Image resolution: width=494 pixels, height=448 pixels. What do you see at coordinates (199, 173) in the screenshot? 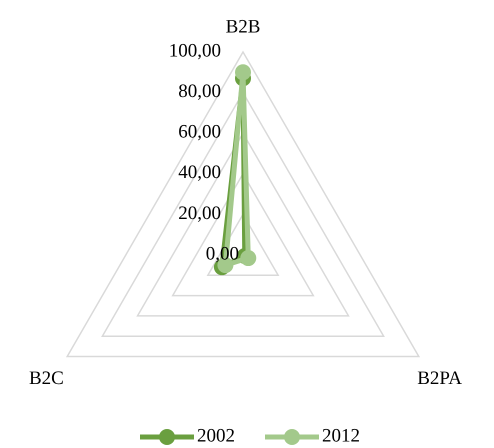
I see `y-tick-label: 40,00` at bounding box center [199, 173].